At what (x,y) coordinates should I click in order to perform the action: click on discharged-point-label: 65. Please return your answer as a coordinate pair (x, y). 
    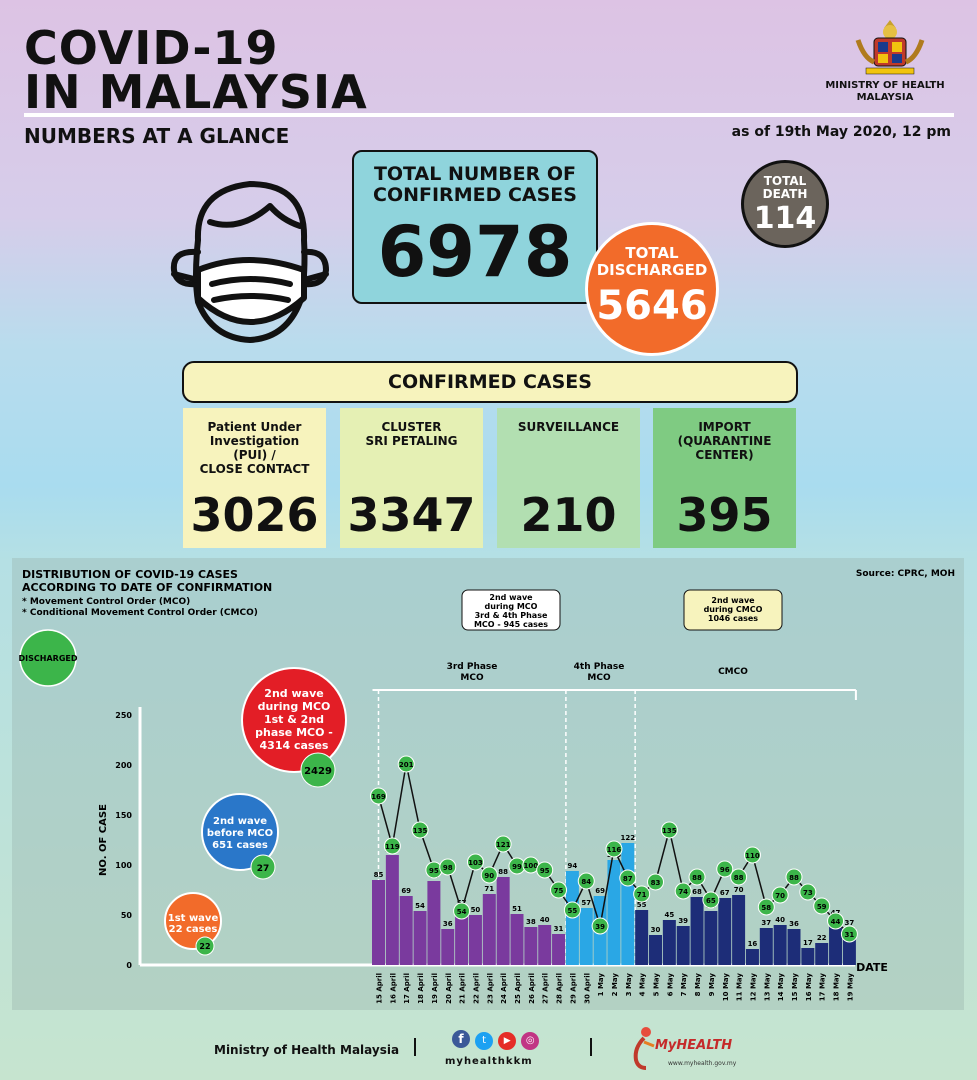
    Looking at the image, I should click on (711, 901).